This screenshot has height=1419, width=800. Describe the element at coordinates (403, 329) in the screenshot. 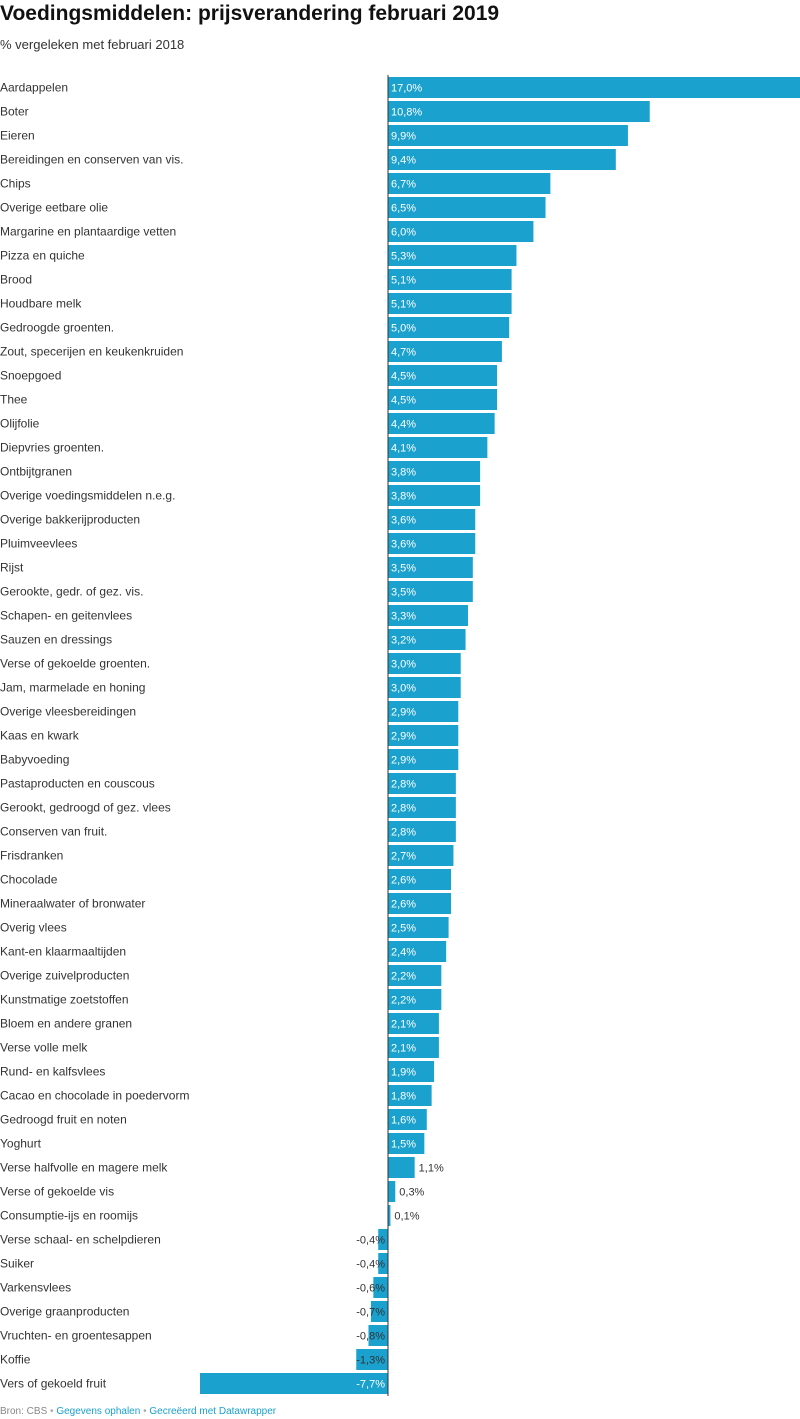

I see `data-label: 5,0%` at that location.